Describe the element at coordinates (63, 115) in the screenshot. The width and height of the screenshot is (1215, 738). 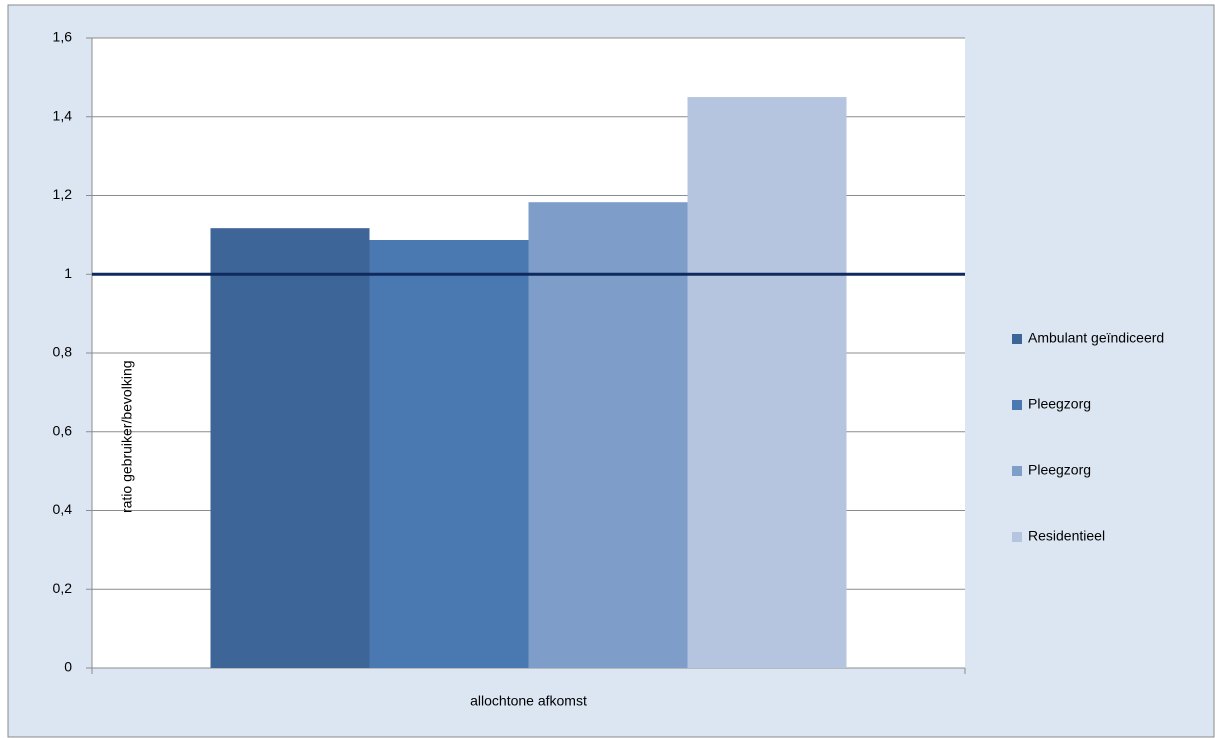
I see `y-tick-label: 1,4` at that location.